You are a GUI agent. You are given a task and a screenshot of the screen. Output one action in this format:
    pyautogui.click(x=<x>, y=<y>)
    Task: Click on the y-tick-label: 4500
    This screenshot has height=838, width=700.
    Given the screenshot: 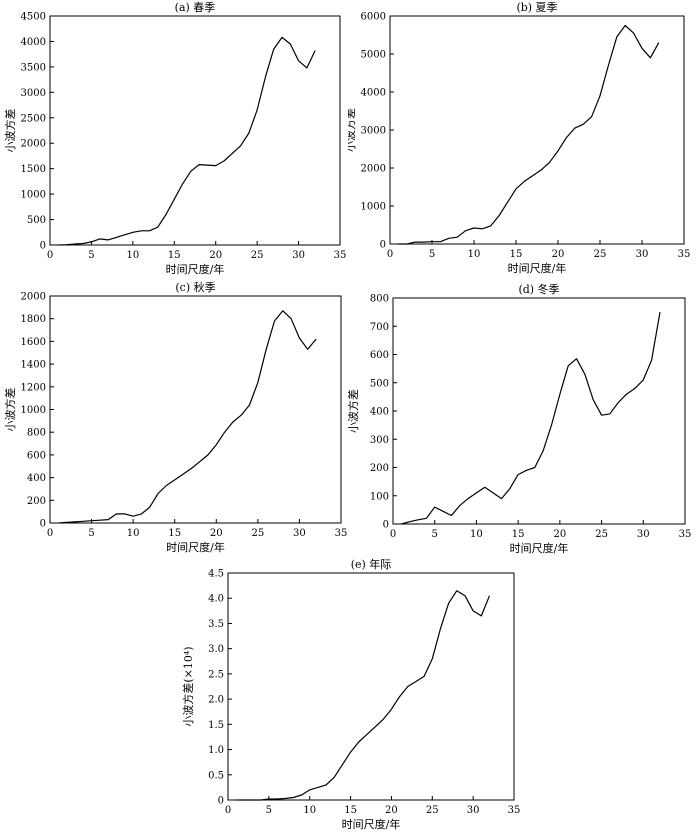 What is the action you would take?
    pyautogui.click(x=33, y=17)
    